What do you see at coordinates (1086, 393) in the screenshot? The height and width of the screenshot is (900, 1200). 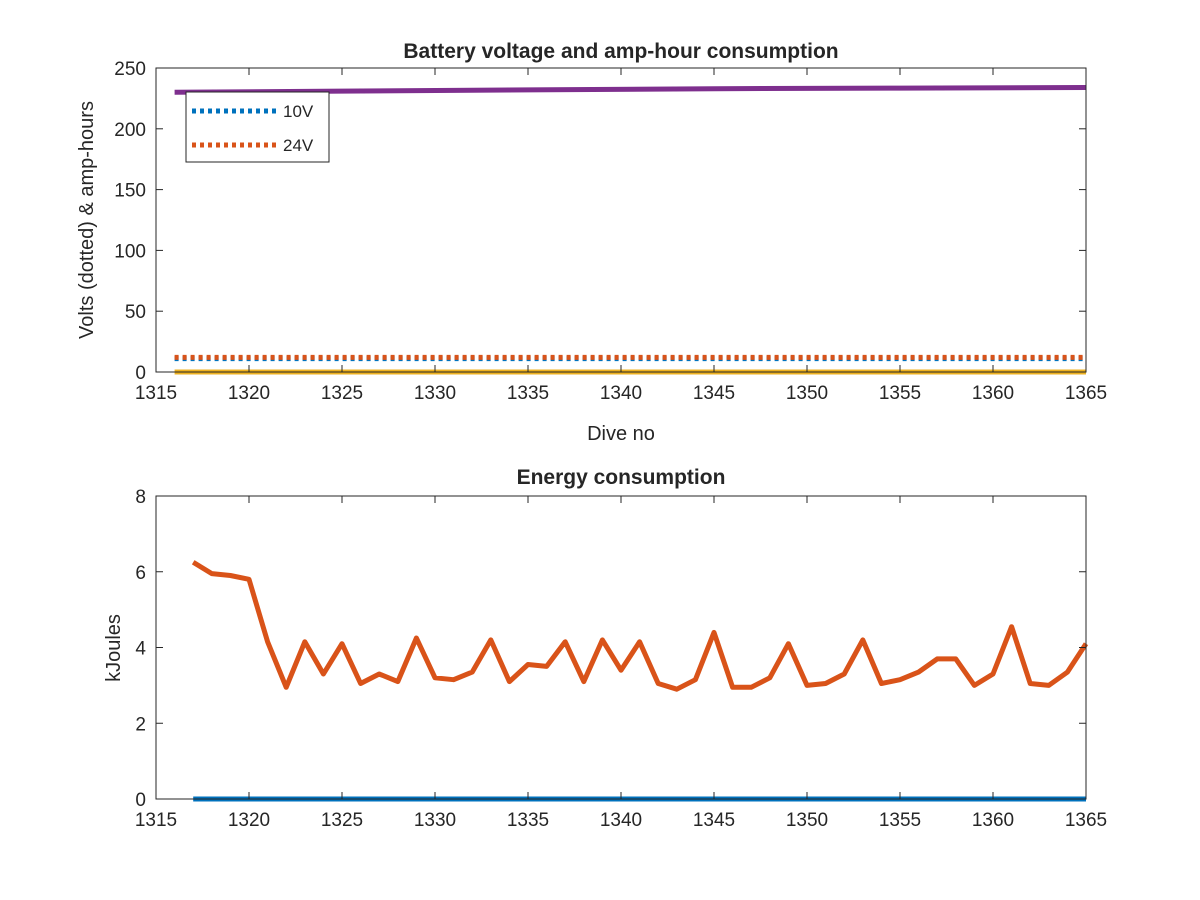 I see `voltage-x-tick-label: 1365` at bounding box center [1086, 393].